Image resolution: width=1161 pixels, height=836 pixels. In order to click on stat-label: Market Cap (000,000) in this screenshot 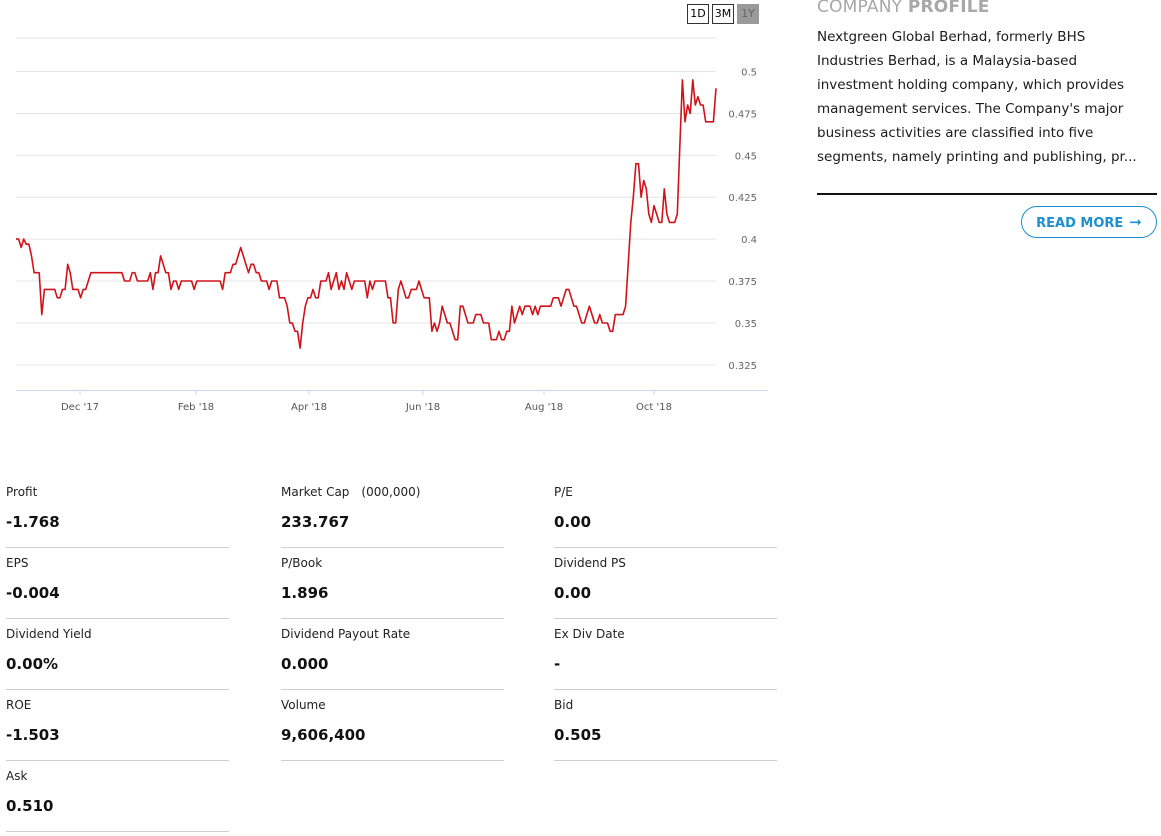, I will do `click(350, 492)`.